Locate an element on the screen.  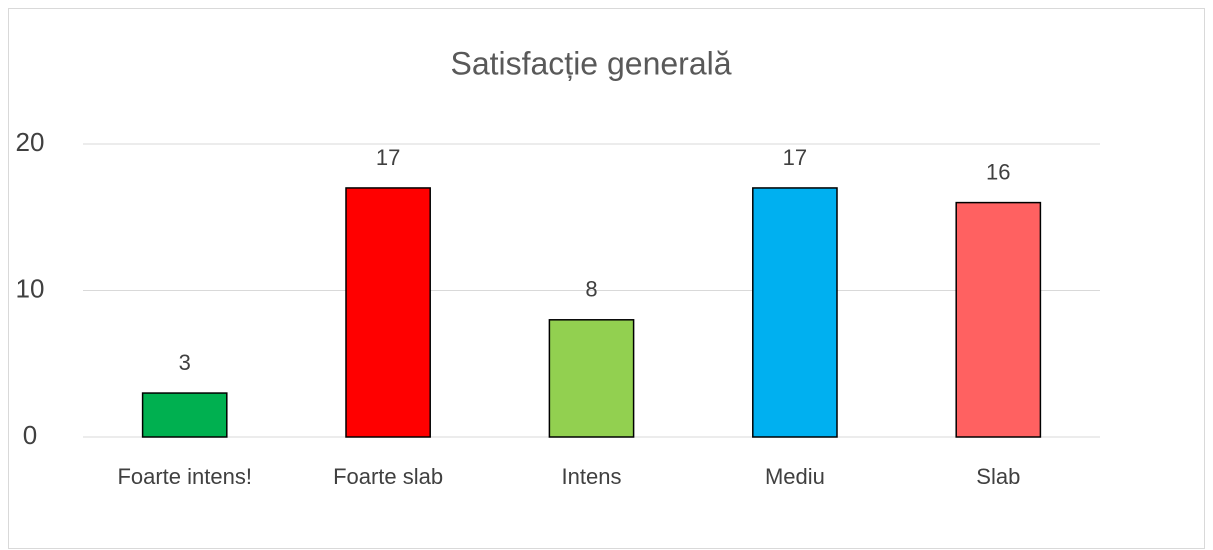
x-tick-label: Foarte slab is located at coordinates (388, 476).